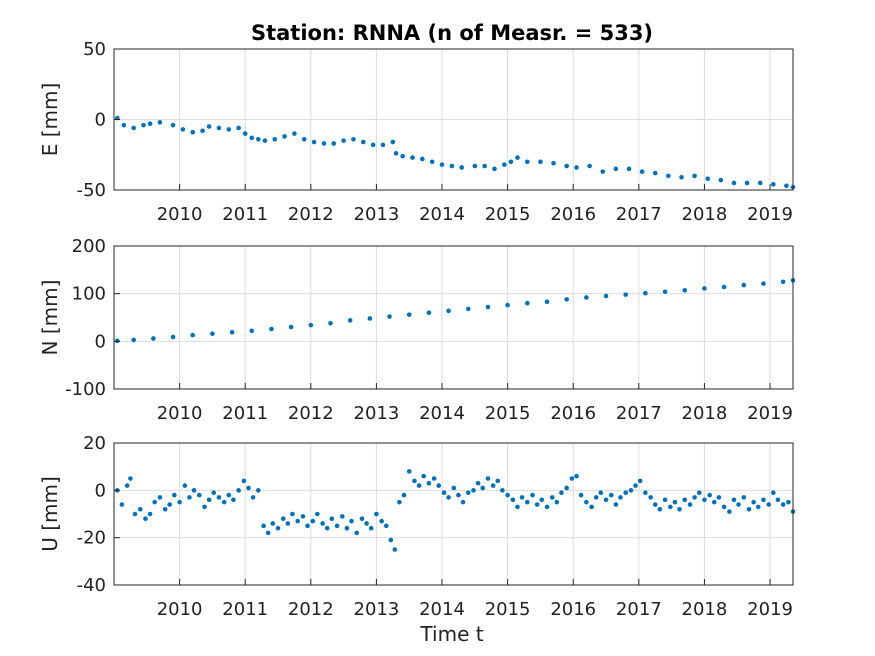 The height and width of the screenshot is (656, 875). Describe the element at coordinates (452, 33) in the screenshot. I see `chart-title: Station: RNNA (n of Measr. = 533)` at that location.